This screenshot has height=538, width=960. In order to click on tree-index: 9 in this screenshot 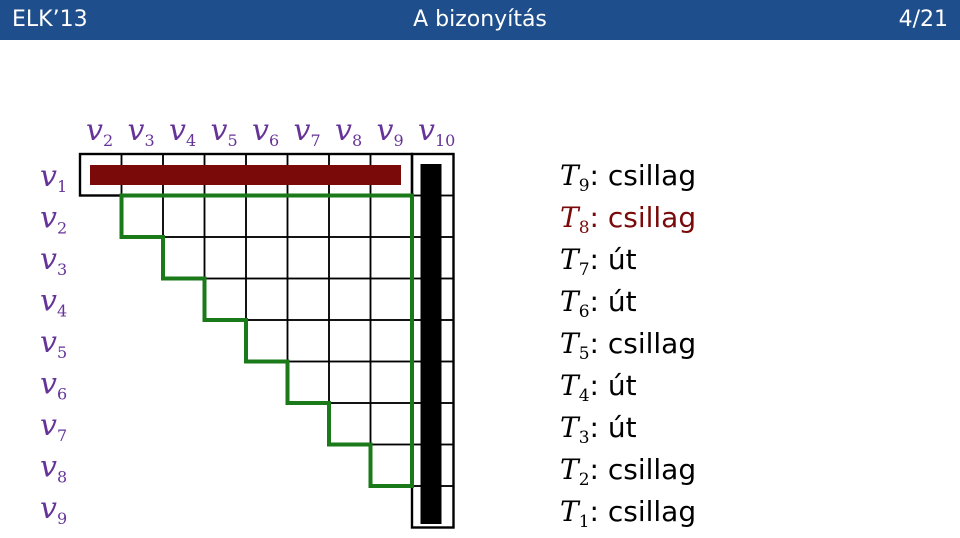, I will do `click(584, 186)`.